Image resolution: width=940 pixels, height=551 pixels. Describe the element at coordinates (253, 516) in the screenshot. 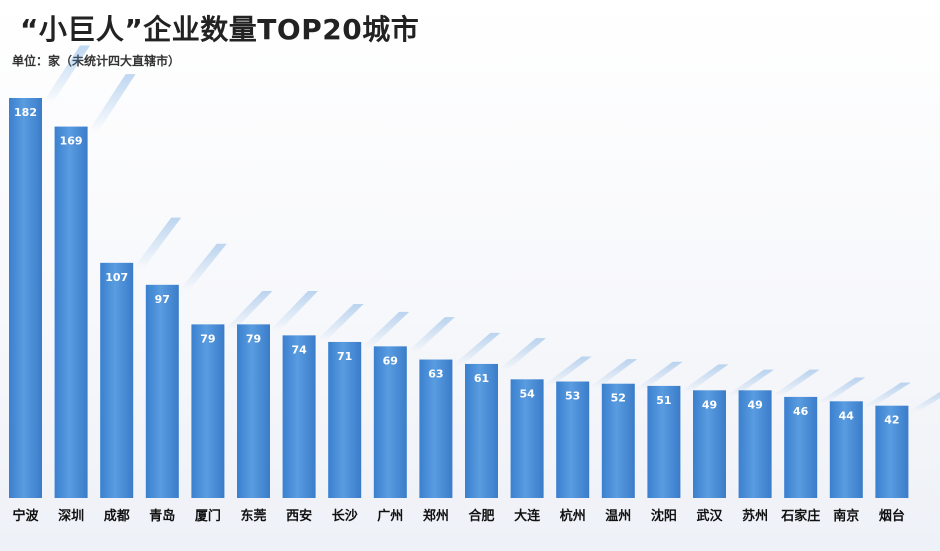

I see `category-tick-label: 东莞` at that location.